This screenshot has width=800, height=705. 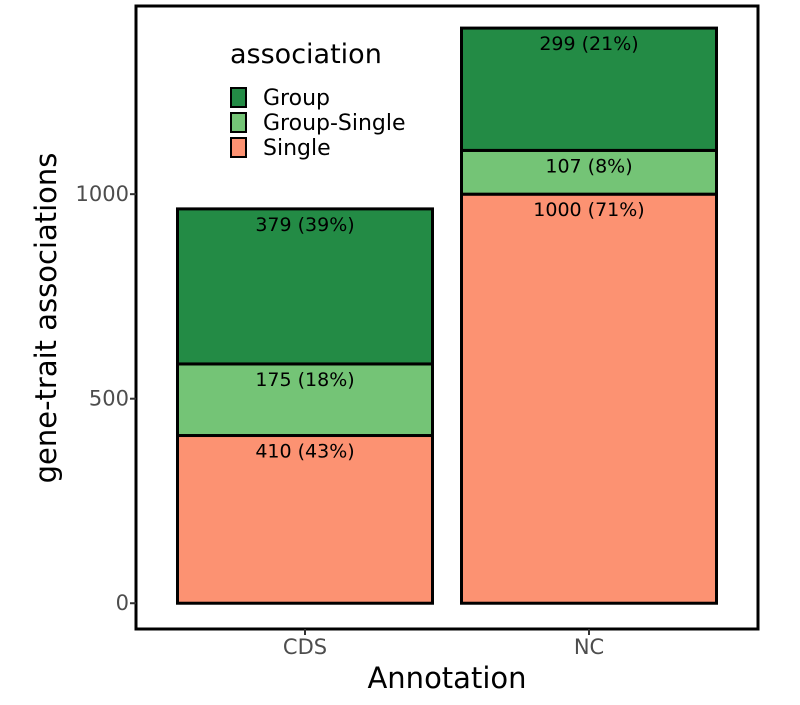 I want to click on y-axis: 0 500 1000, so click(x=106, y=398).